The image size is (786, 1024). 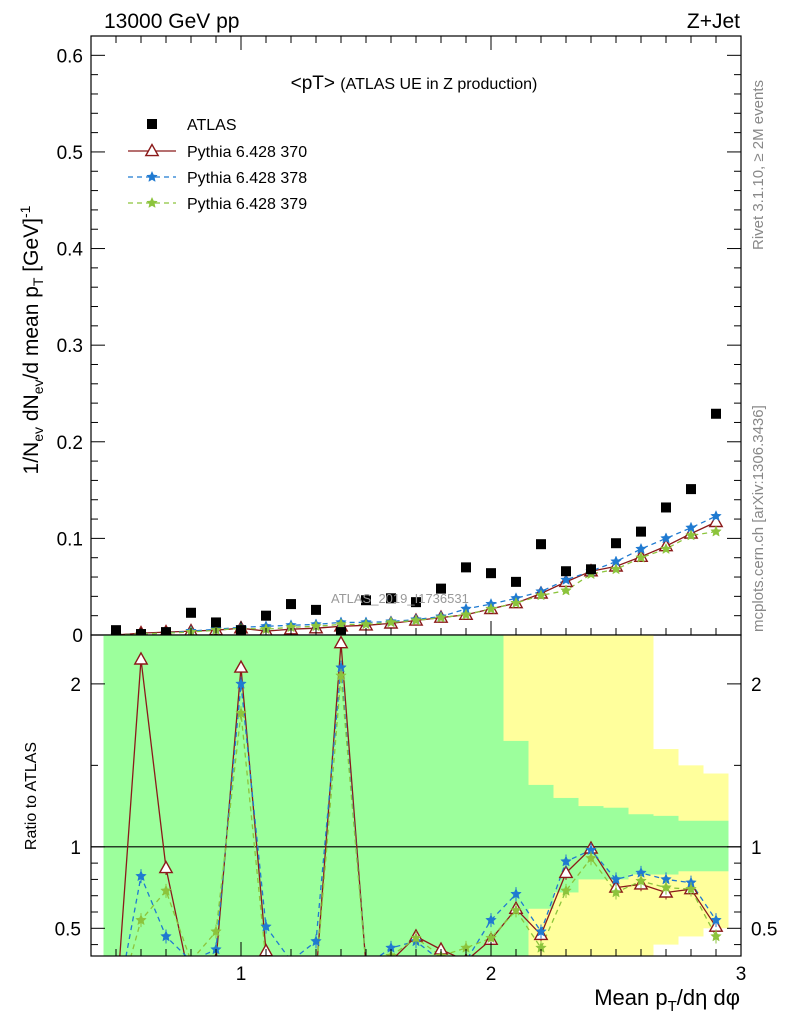 What do you see at coordinates (70, 250) in the screenshot?
I see `main-y-tick-label: 0.4` at bounding box center [70, 250].